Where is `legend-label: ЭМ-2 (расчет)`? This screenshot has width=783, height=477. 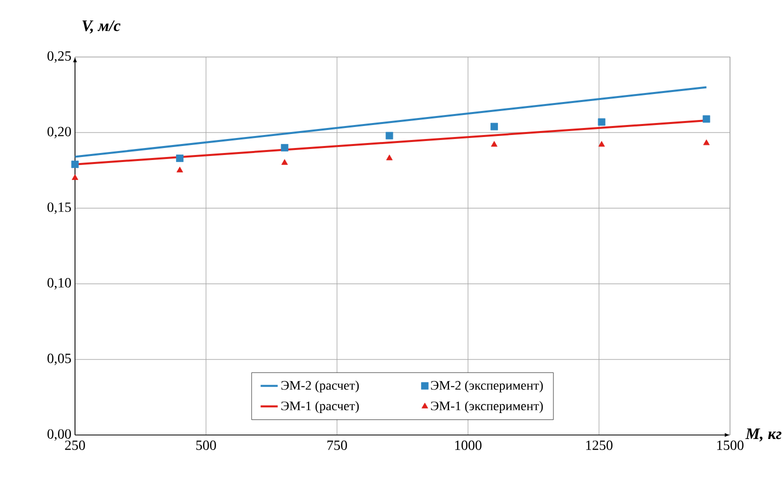
legend-label: ЭМ-2 (расчет) is located at coordinates (320, 386).